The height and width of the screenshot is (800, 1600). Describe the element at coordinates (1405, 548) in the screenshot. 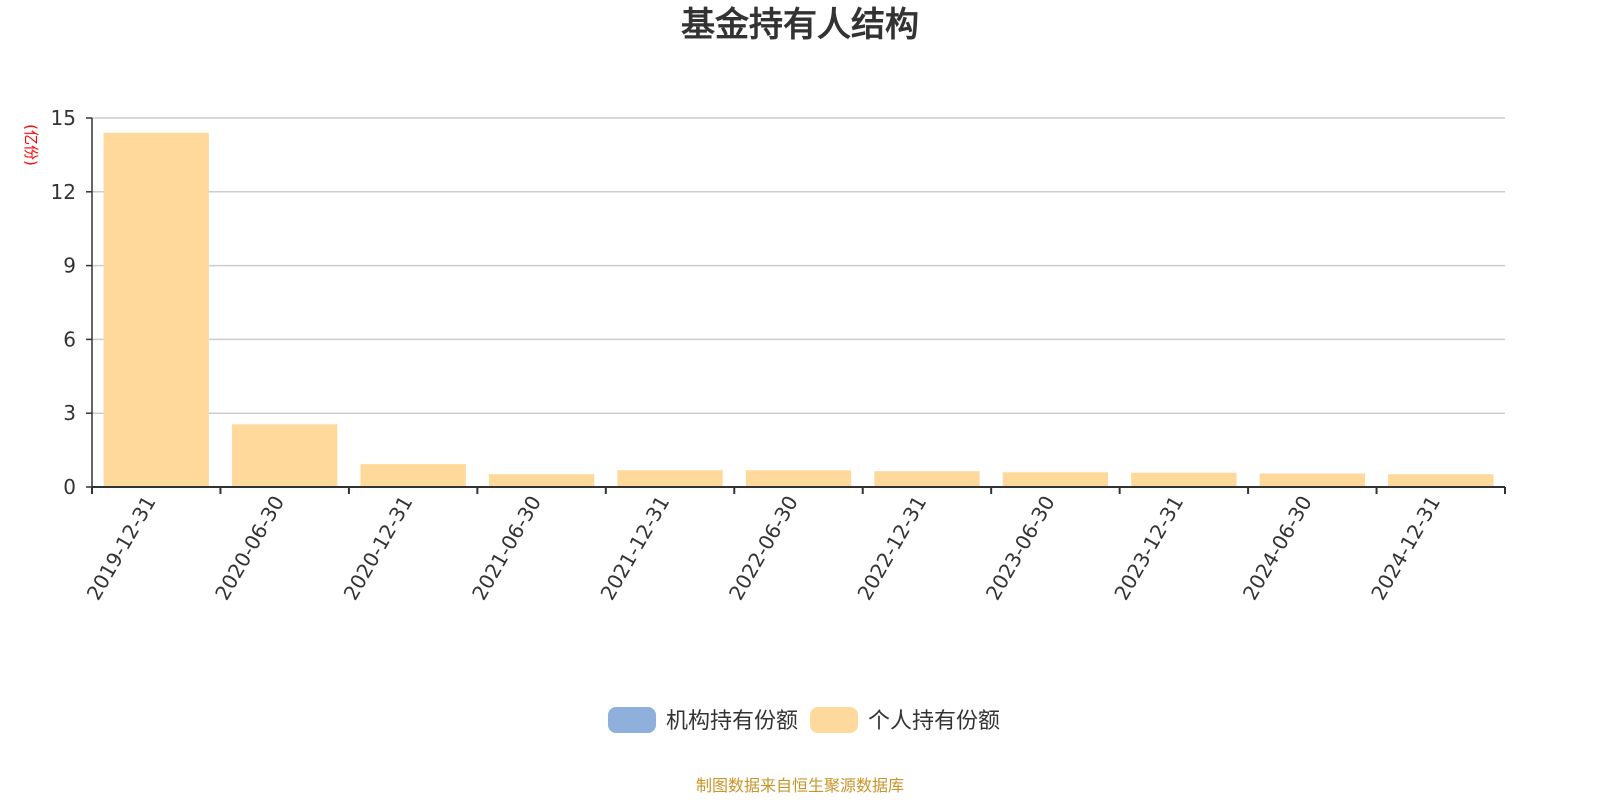

I see `x-tick-label: 2024-12-31` at that location.